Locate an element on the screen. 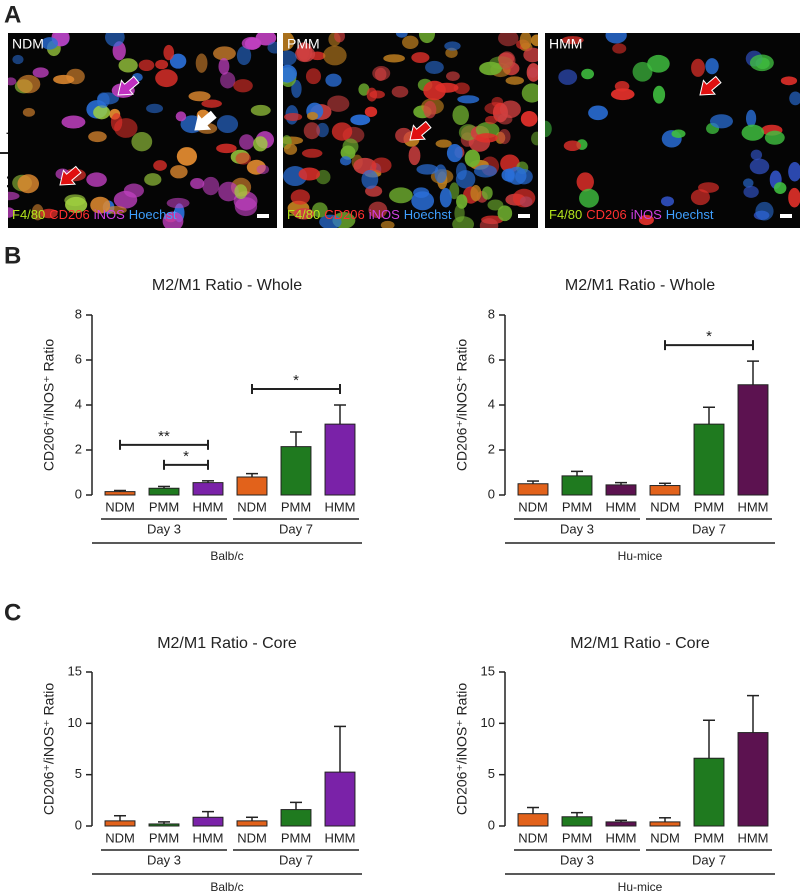  stain-legend: F4/80 CD206 iNOS Hoechst is located at coordinates (94, 214).